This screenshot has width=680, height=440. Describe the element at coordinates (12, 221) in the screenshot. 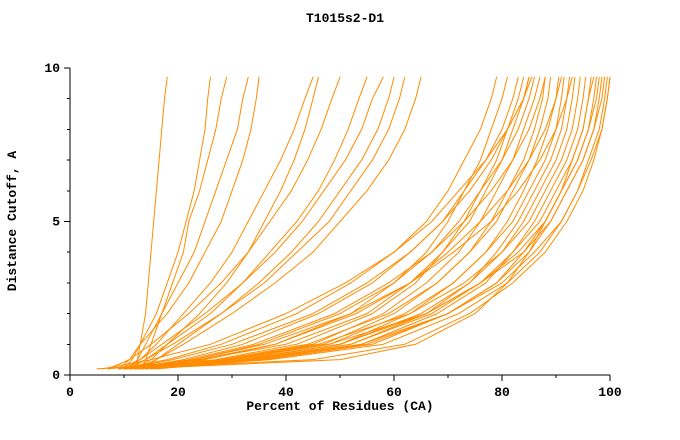

I see `y-axis-label: Distance Cutoff, A` at that location.